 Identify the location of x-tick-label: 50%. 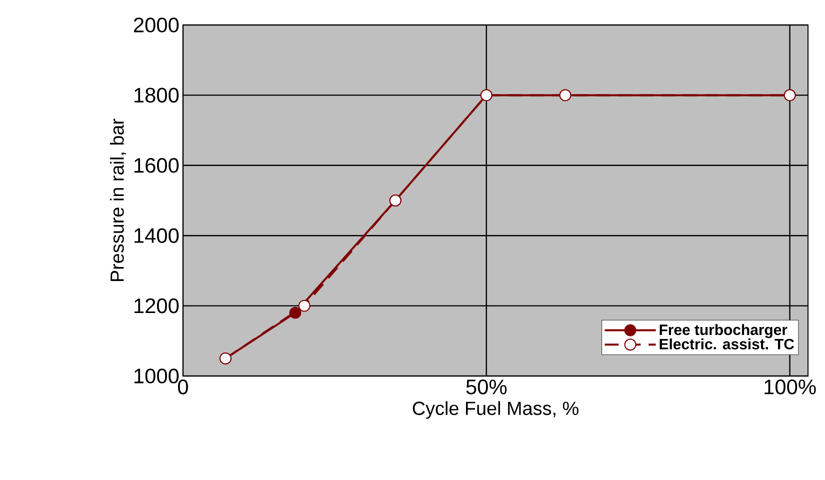
(486, 387).